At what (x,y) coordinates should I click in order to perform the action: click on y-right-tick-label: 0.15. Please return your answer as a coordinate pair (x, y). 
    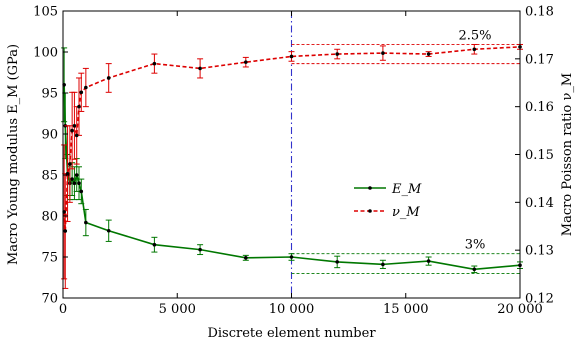
    Looking at the image, I should click on (539, 155).